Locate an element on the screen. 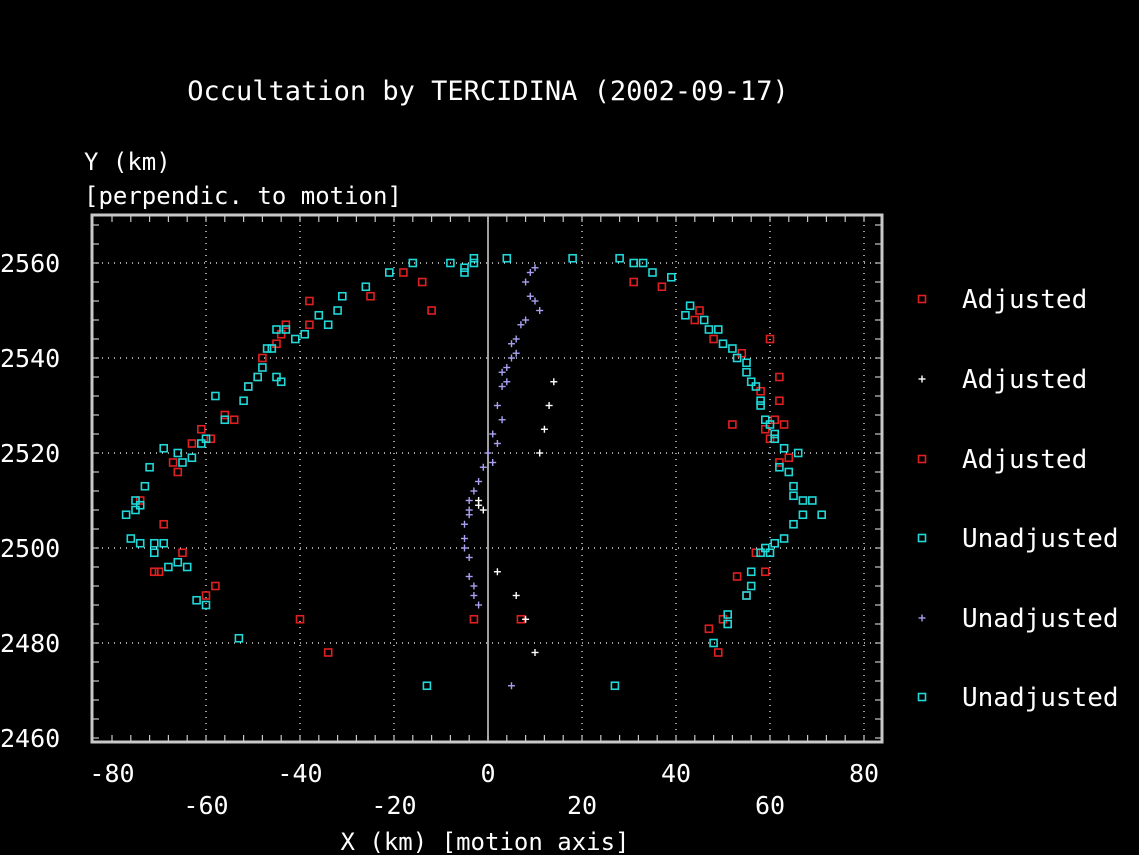 The height and width of the screenshot is (855, 1139). x-tick-label: 80 is located at coordinates (864, 773).